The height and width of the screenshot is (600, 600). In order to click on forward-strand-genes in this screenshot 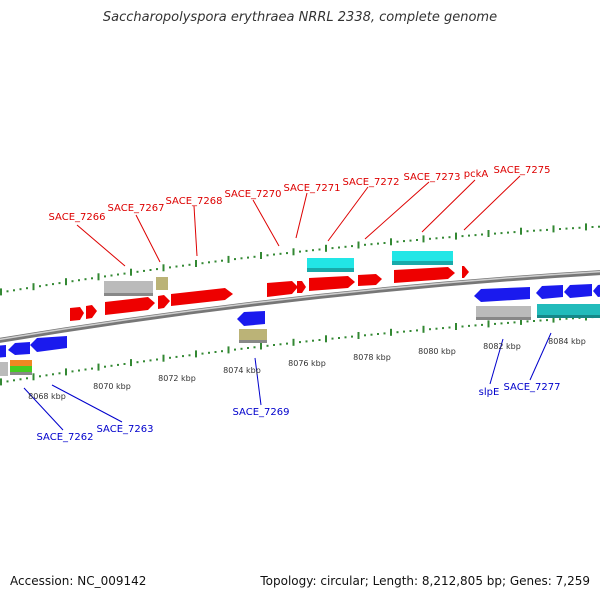, I will do `click(269, 286)`.